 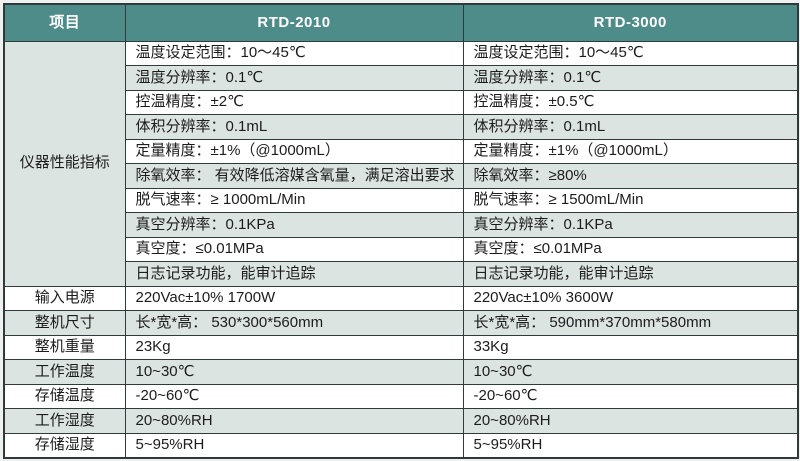 What do you see at coordinates (64, 298) in the screenshot?
I see `row-label-input-power: 输入电源` at bounding box center [64, 298].